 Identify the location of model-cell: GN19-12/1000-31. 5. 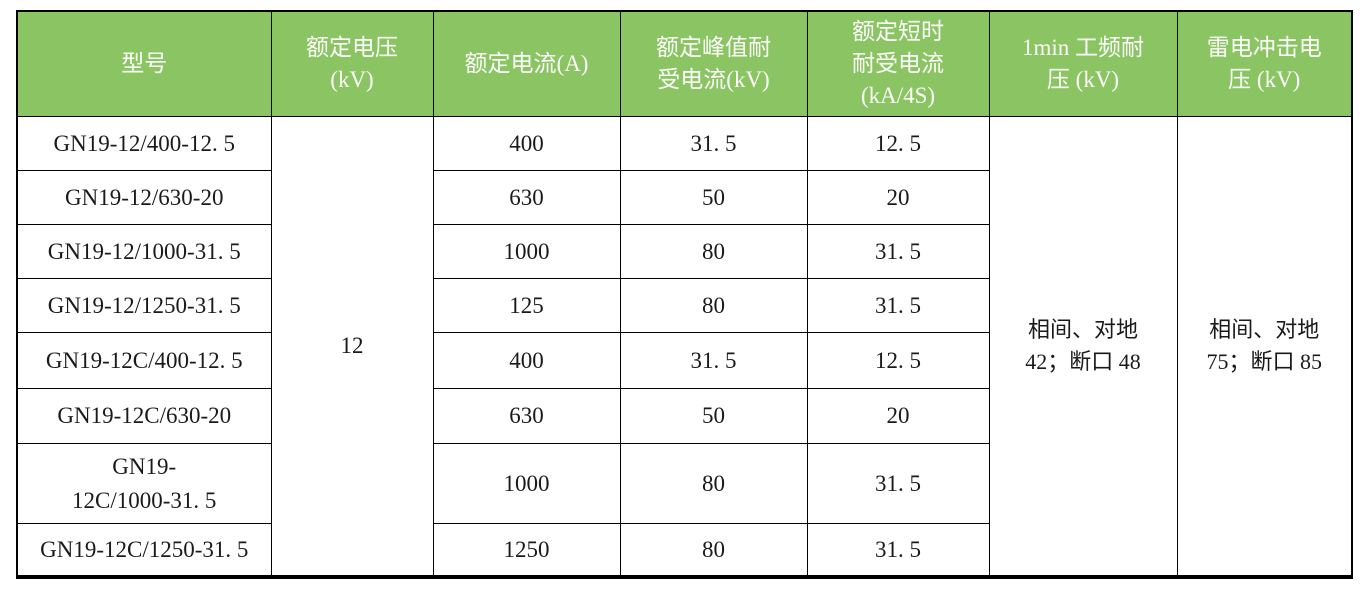
(144, 251).